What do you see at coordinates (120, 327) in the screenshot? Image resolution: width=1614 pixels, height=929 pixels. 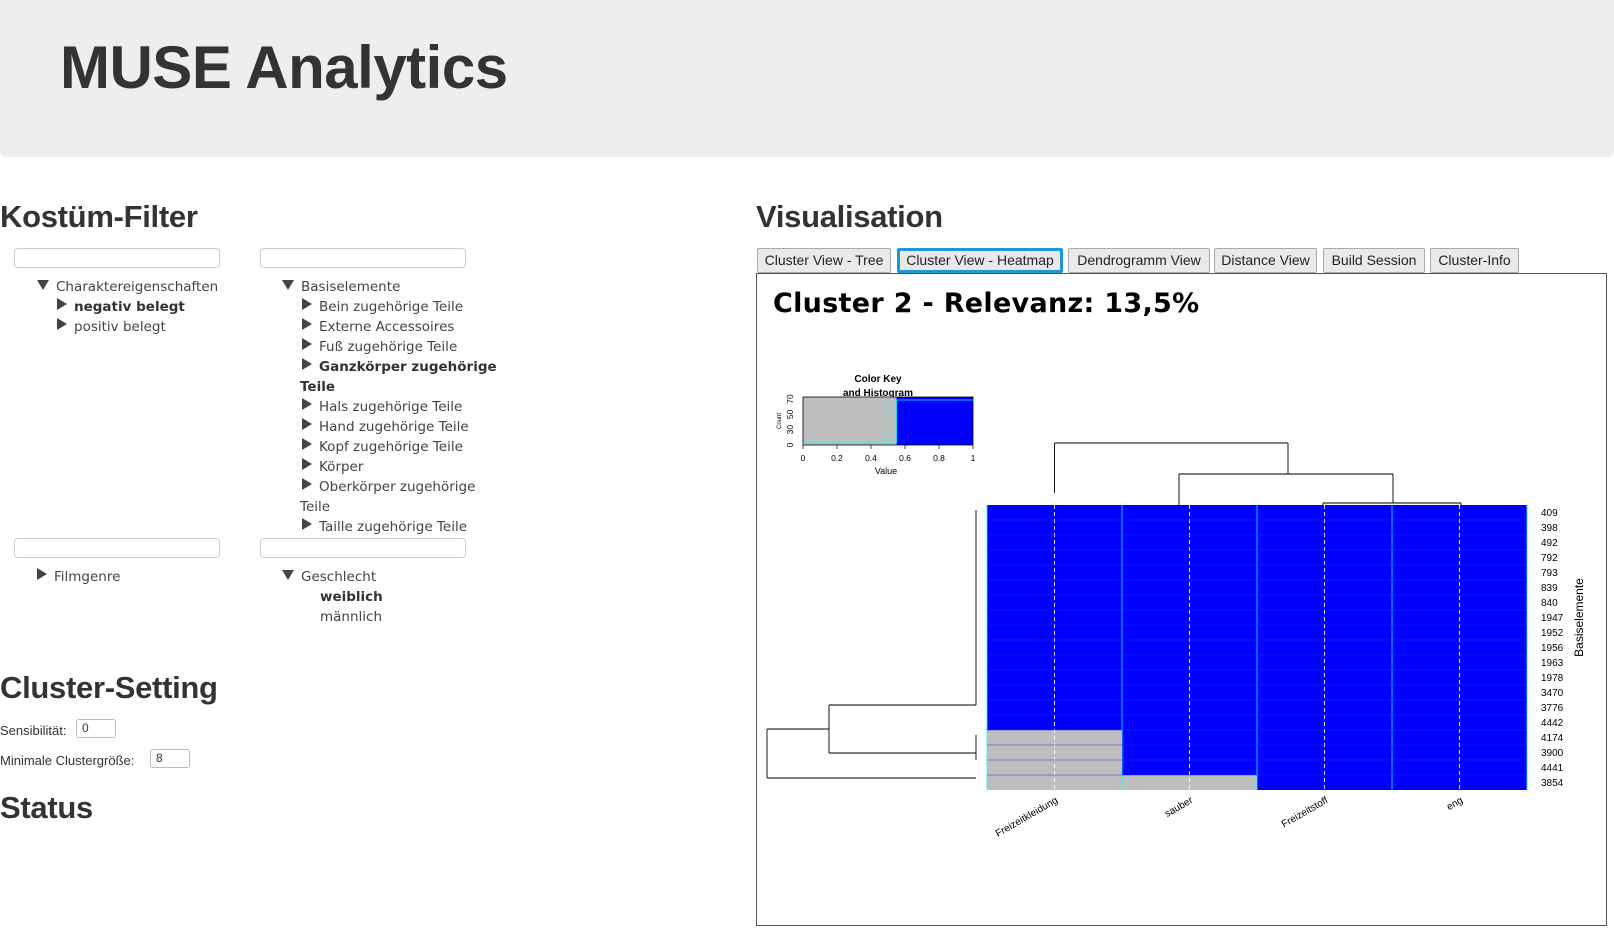 I see `tree-node-label: positiv belegt` at bounding box center [120, 327].